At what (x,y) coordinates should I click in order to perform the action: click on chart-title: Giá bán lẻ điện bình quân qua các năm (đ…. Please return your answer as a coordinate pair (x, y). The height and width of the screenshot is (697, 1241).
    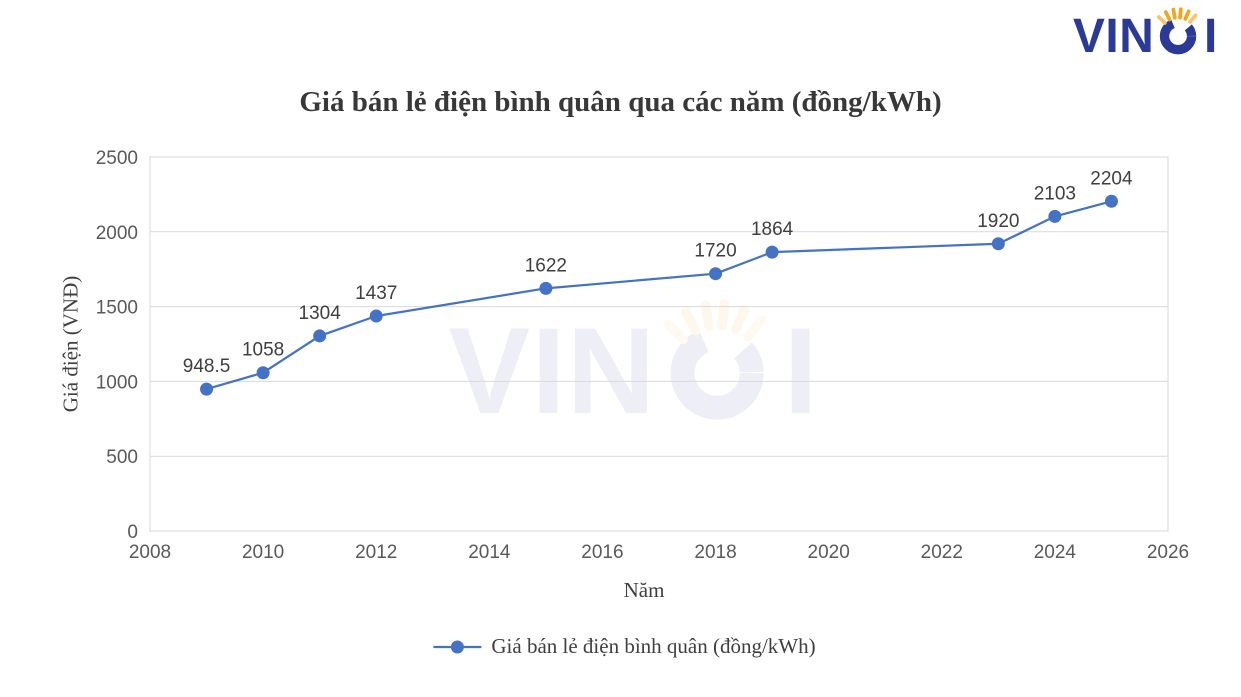
    Looking at the image, I should click on (620, 102).